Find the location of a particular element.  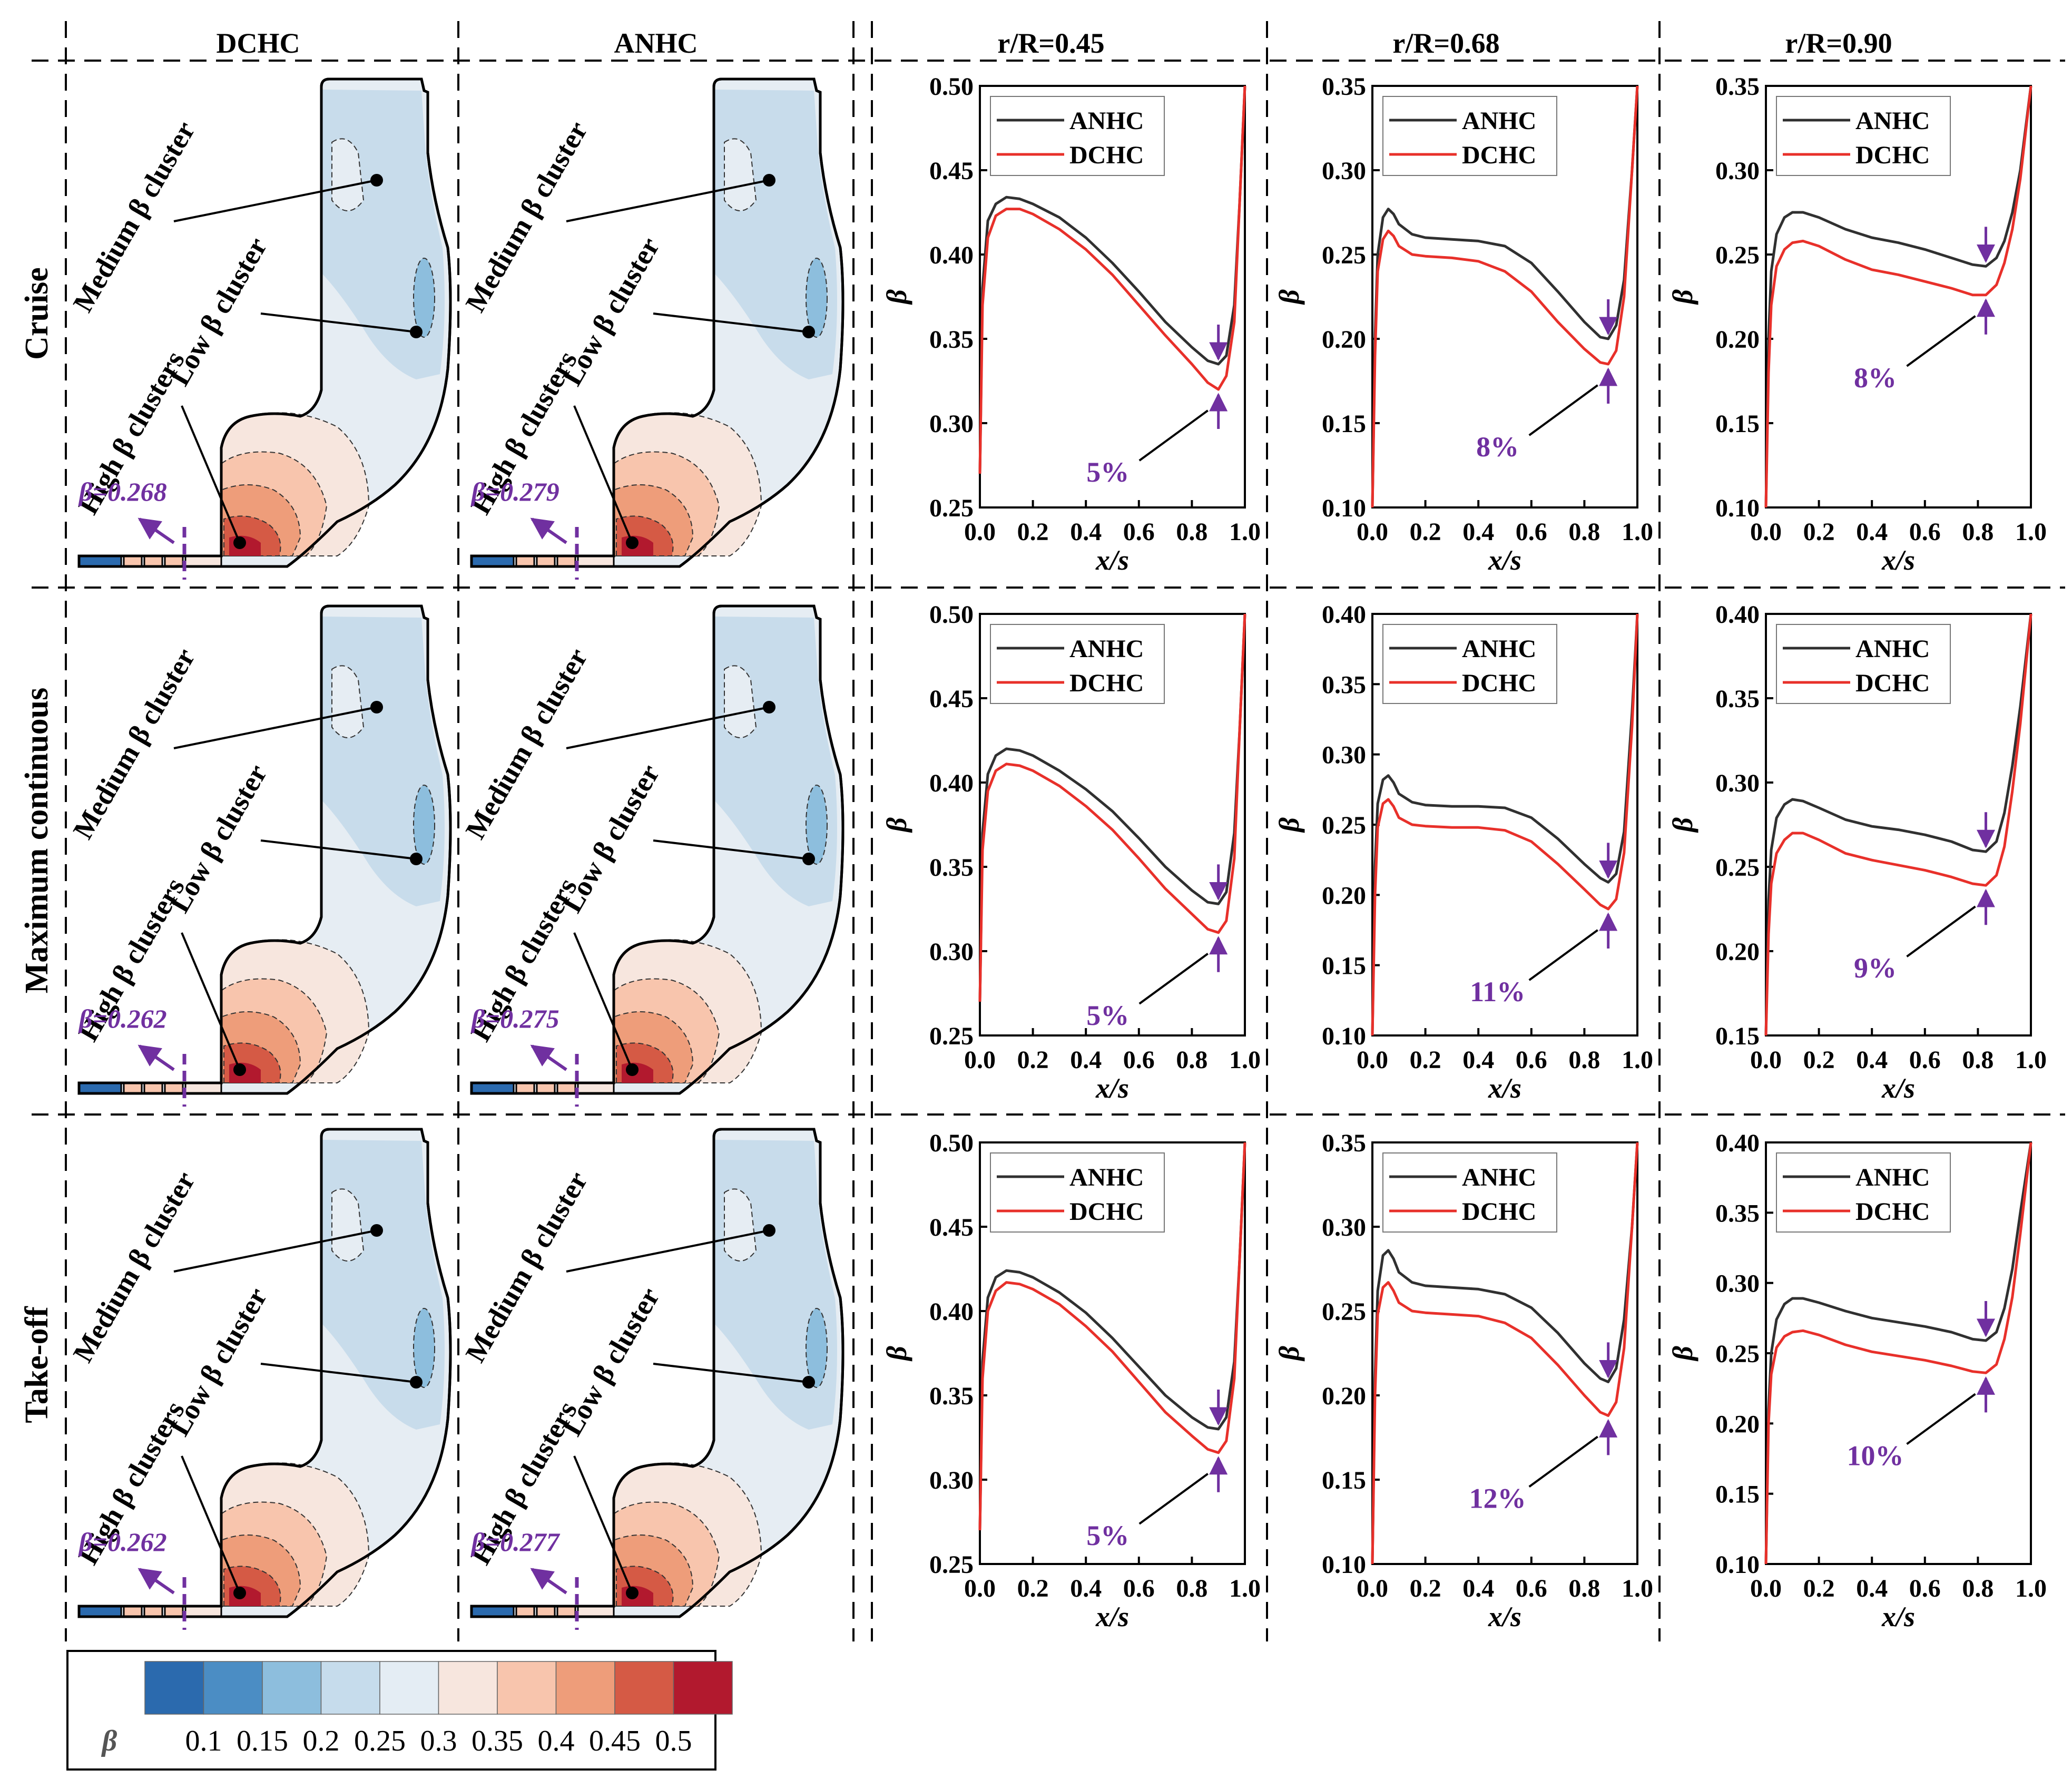

contour-panel-dchc-cruise is located at coordinates (264, 328).